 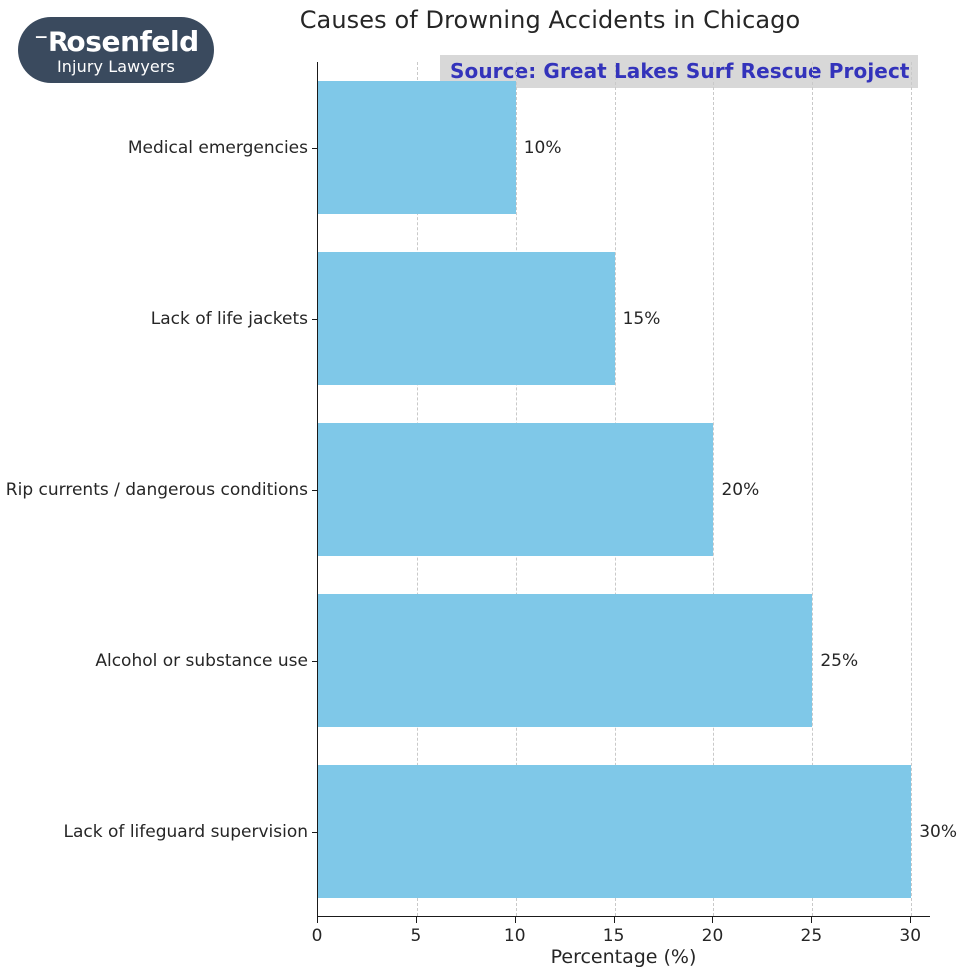 I want to click on x-axis-tick-label: 15, so click(x=613, y=936).